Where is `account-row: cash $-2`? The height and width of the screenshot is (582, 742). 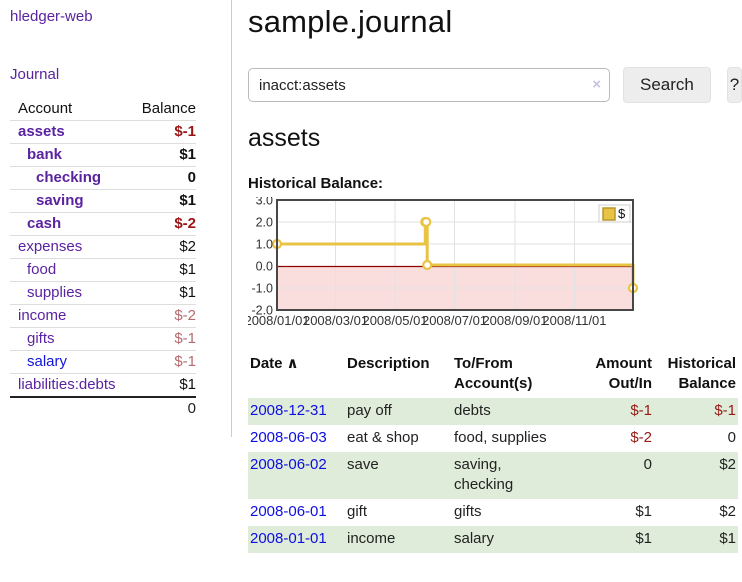
account-row: cash $-2 is located at coordinates (103, 224).